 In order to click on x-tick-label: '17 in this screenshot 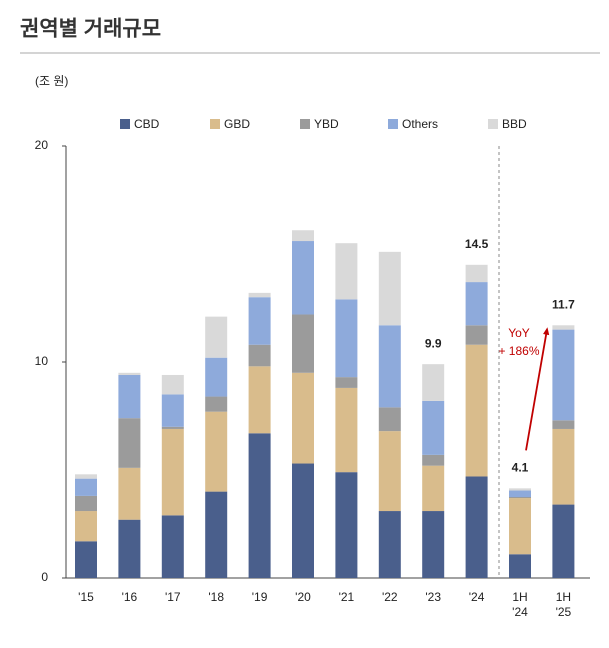, I will do `click(173, 597)`.